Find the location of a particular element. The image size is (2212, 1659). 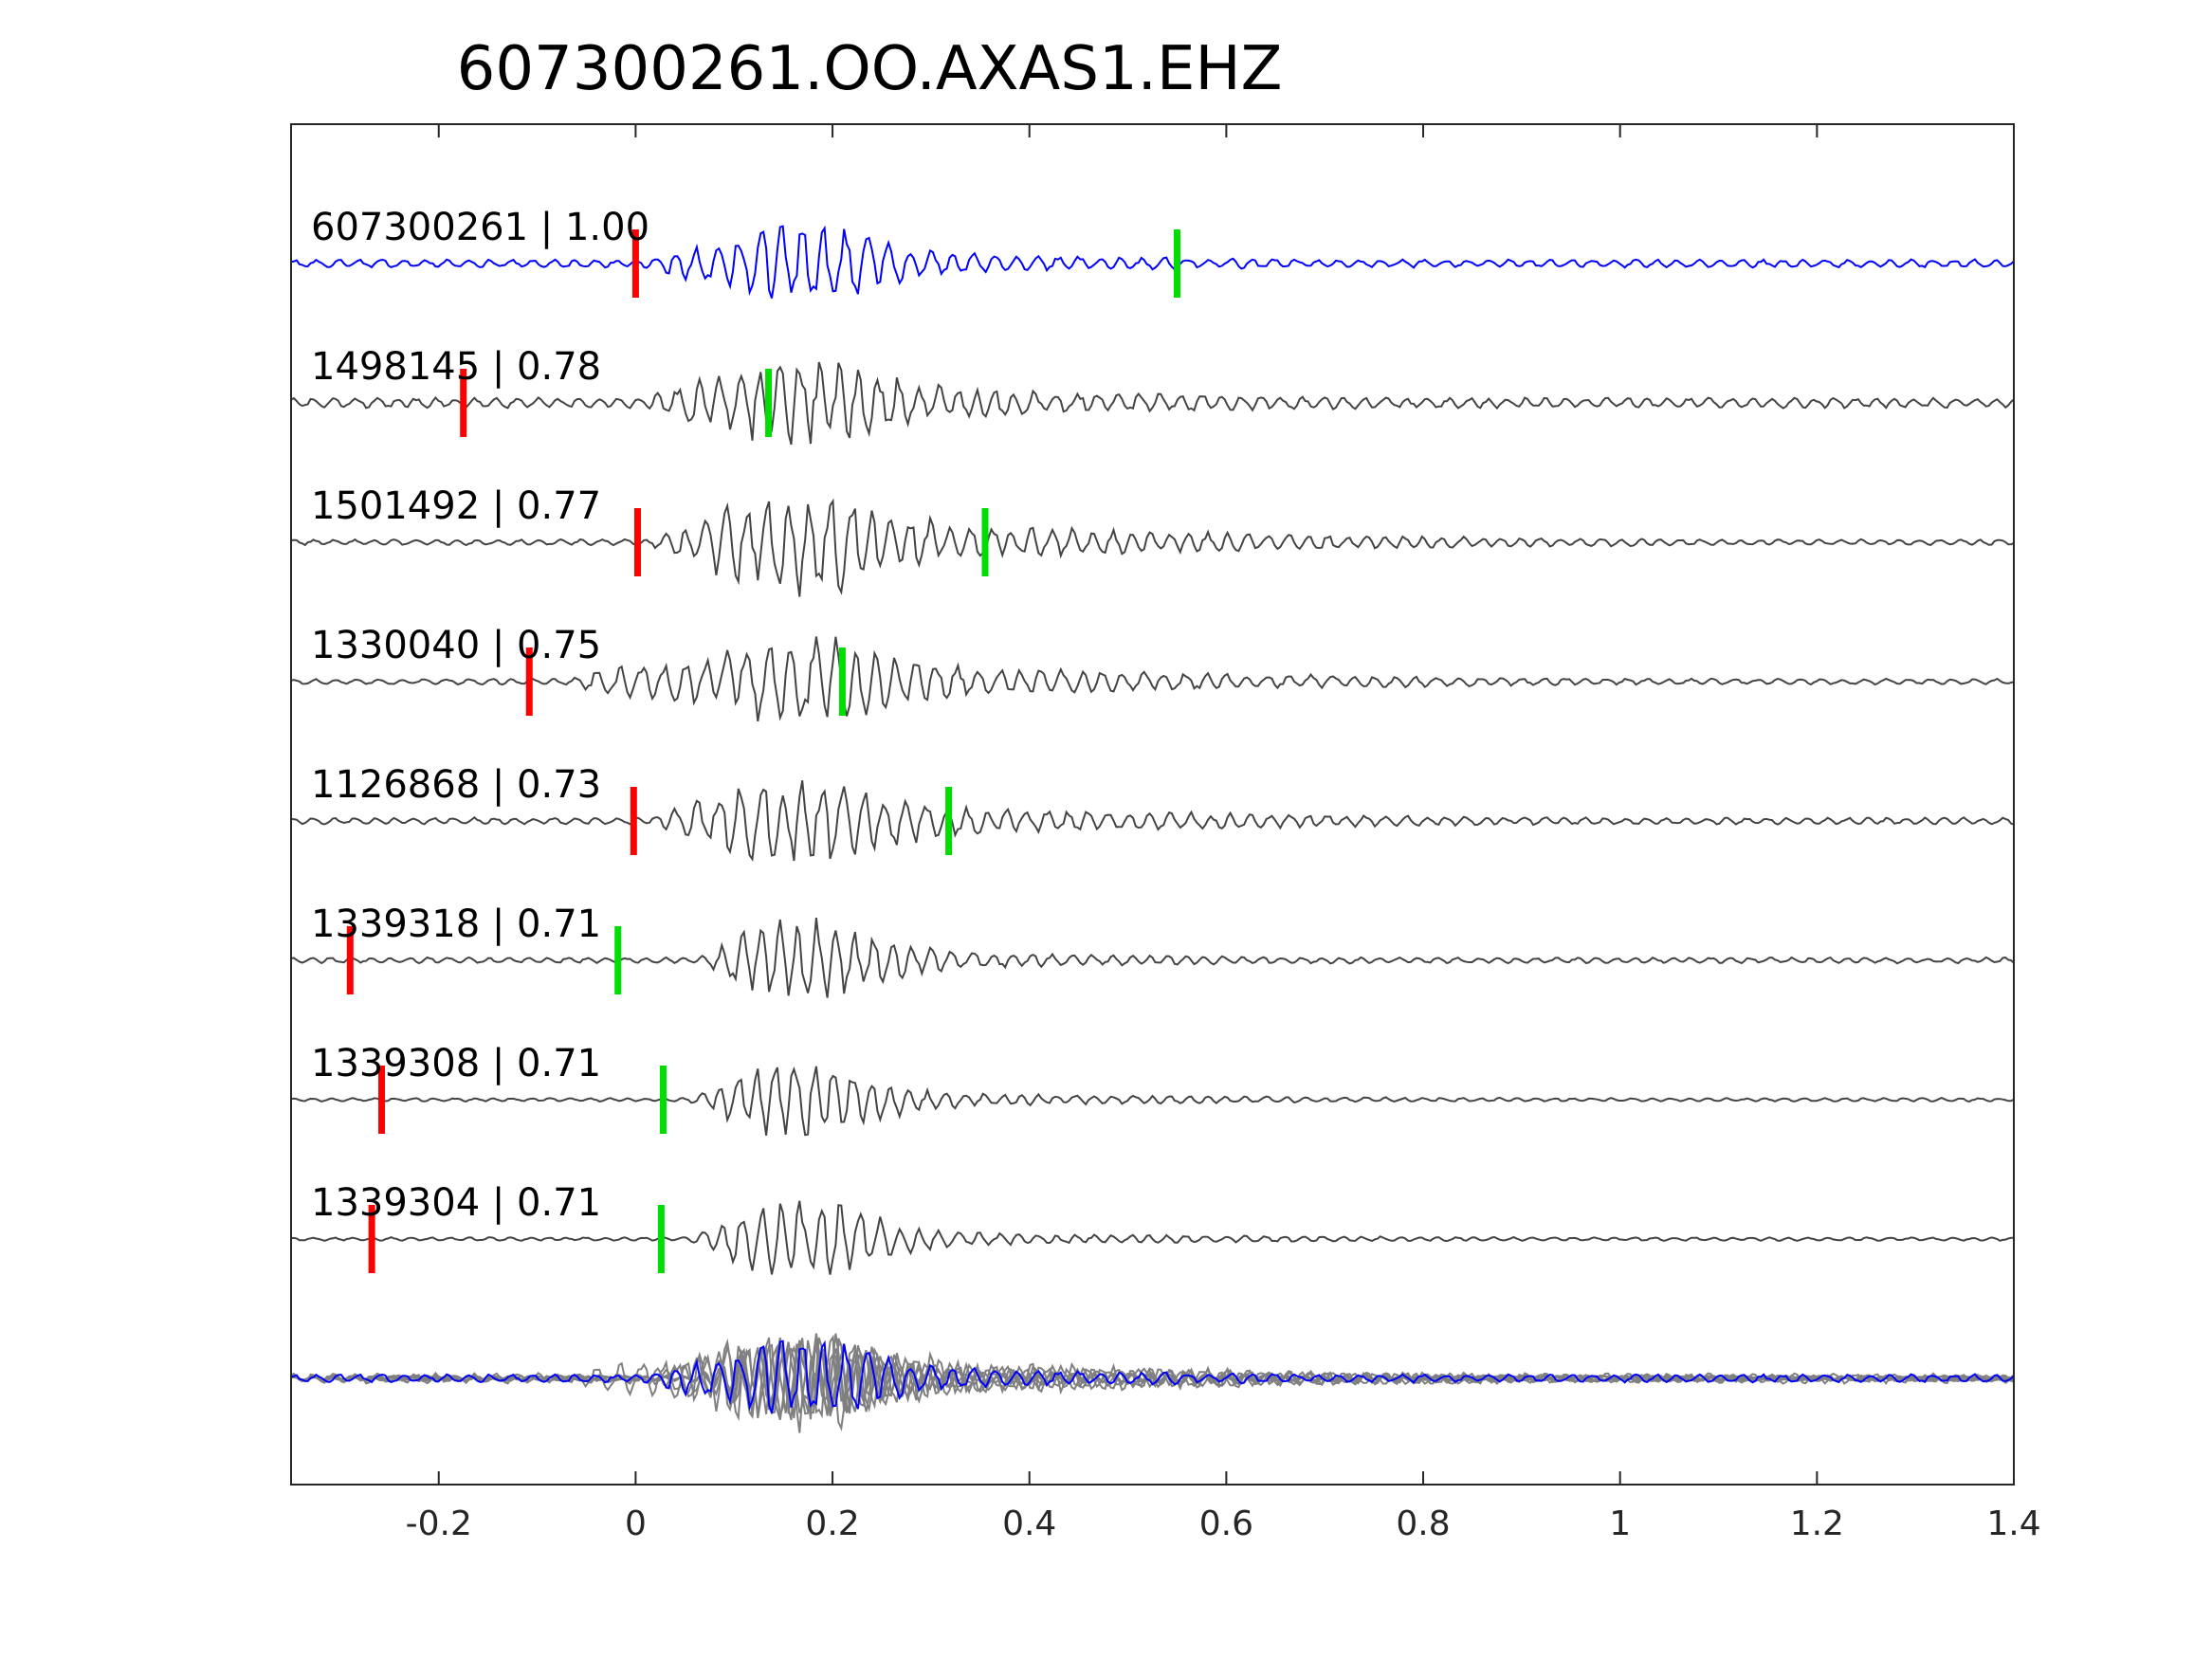

x-tick-label-5: 0.8 is located at coordinates (1423, 1523).